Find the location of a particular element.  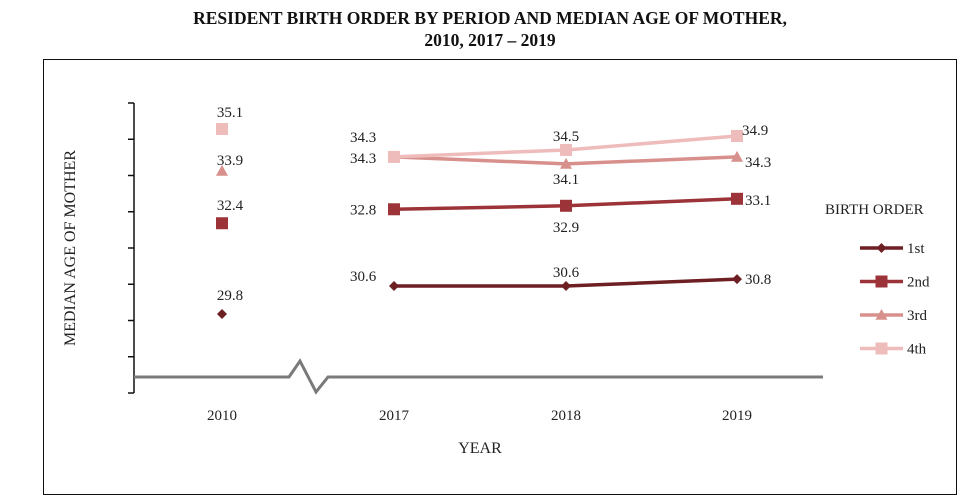

x-tick-label: 2017 is located at coordinates (394, 416).